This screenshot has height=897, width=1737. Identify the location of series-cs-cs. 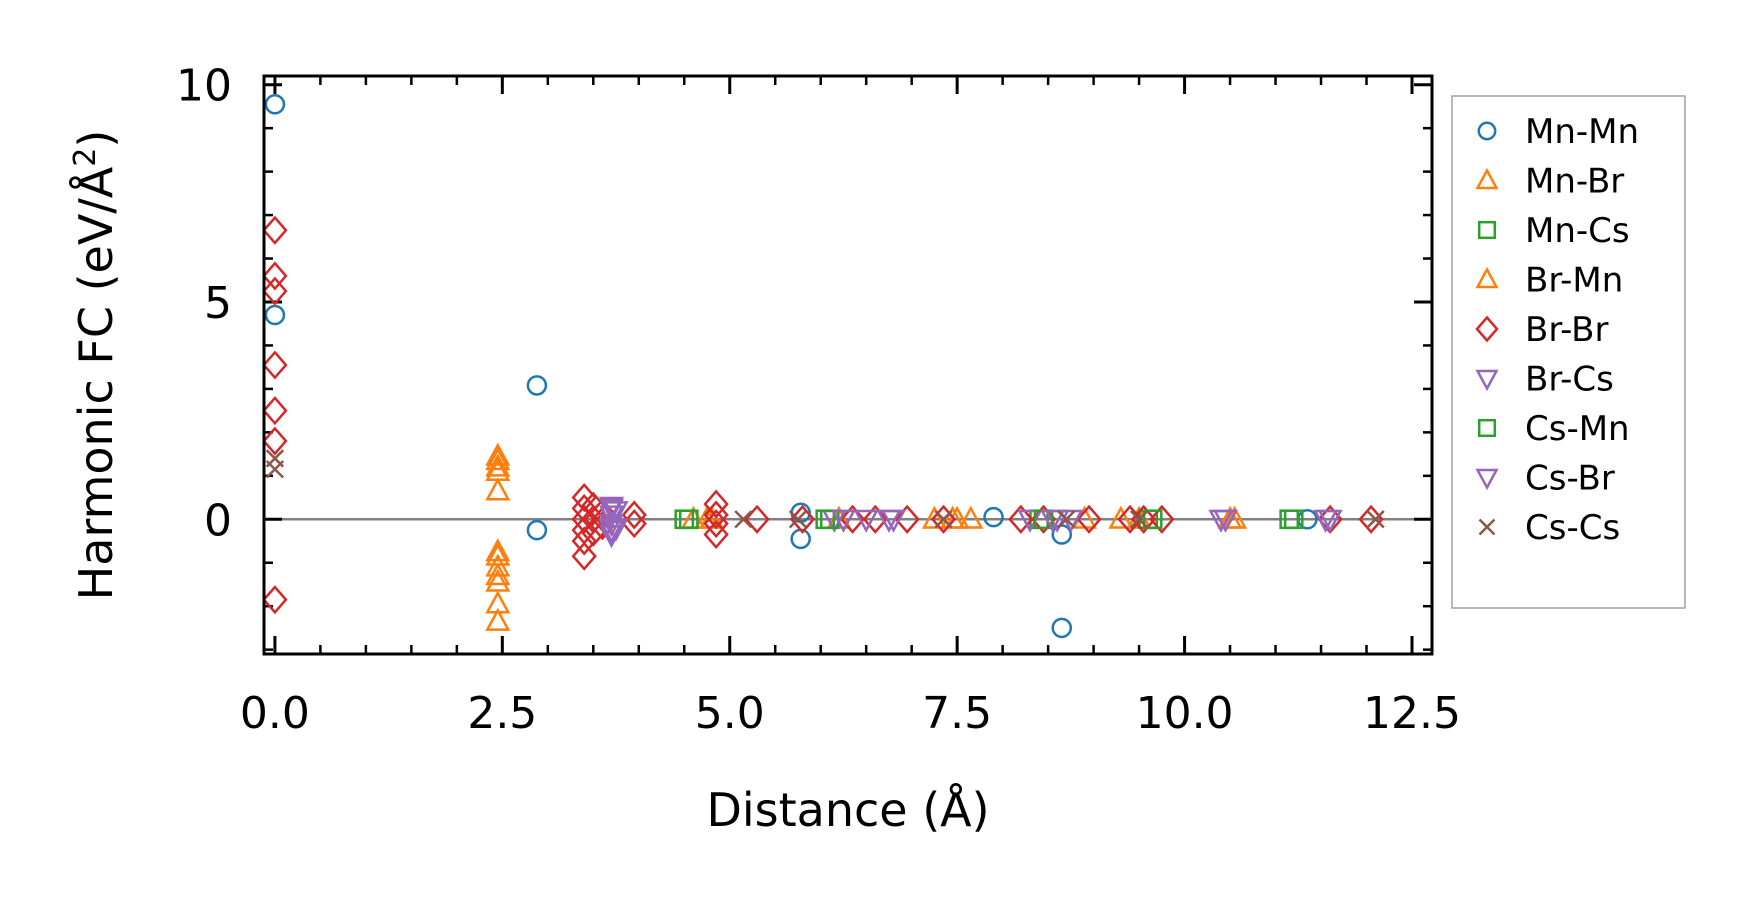
(825, 489).